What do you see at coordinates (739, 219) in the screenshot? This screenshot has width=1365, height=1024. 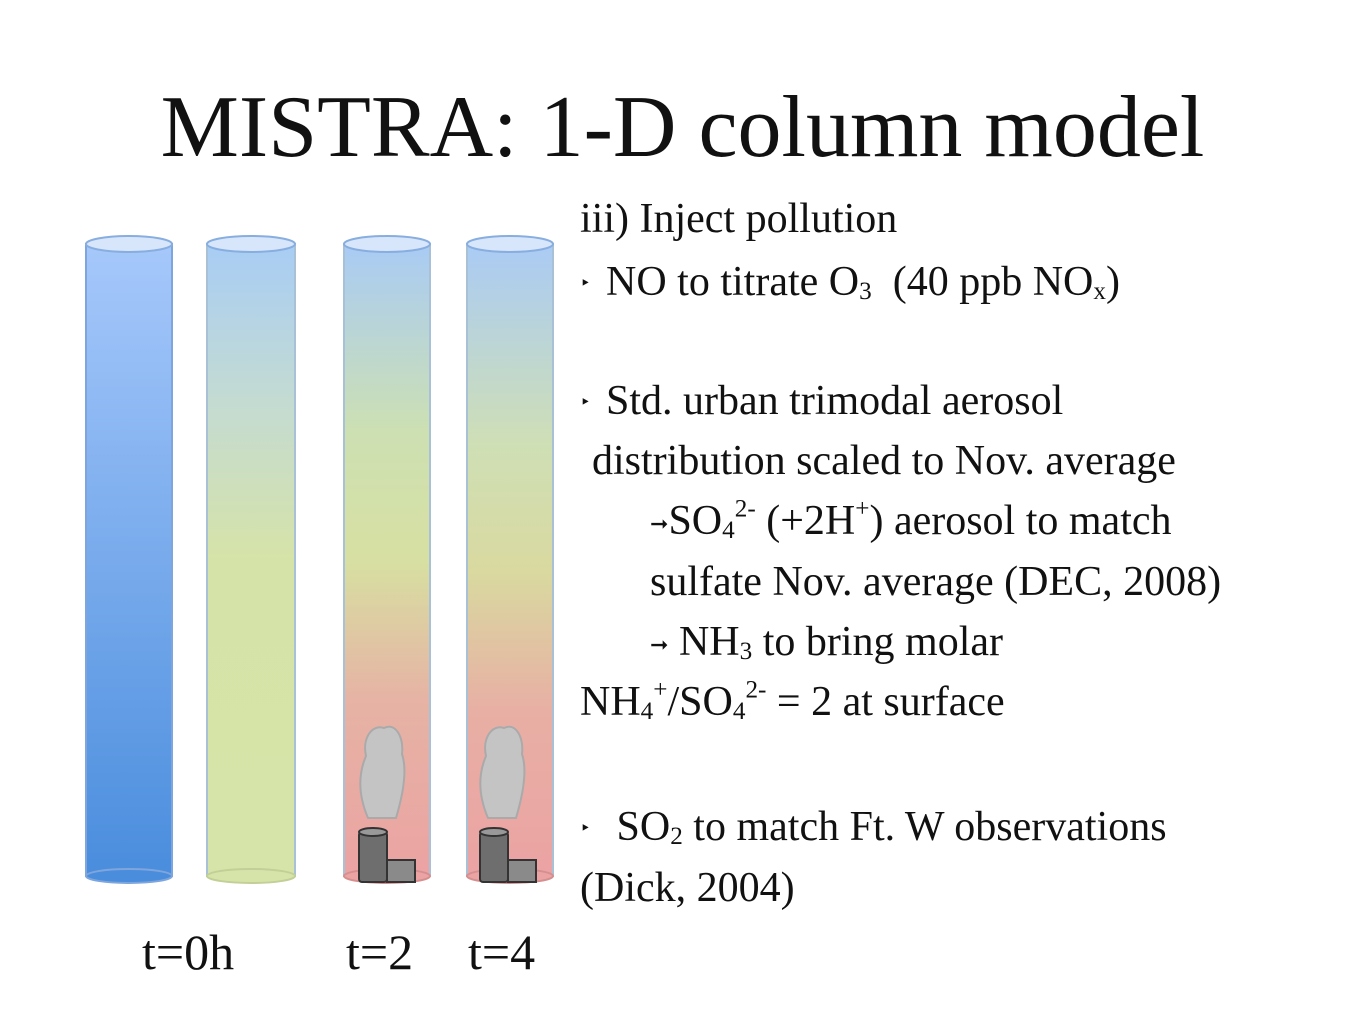 I see `step-heading: iii) Inject pollution` at bounding box center [739, 219].